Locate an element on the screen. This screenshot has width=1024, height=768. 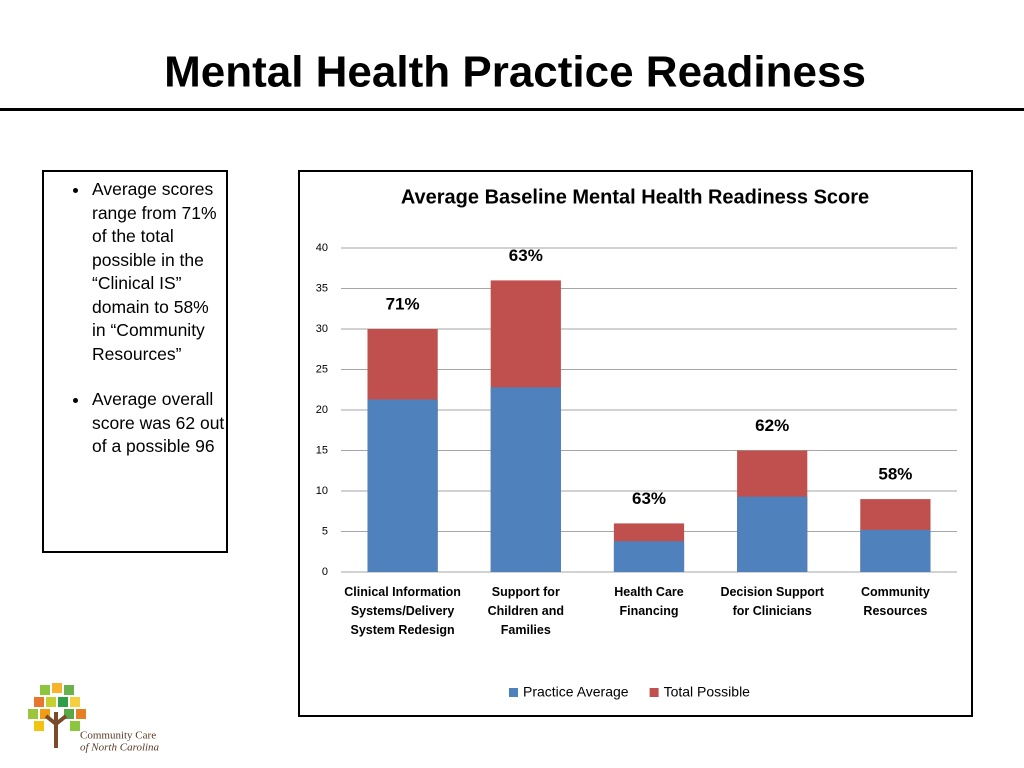
y-tick-label: 30 is located at coordinates (322, 329).